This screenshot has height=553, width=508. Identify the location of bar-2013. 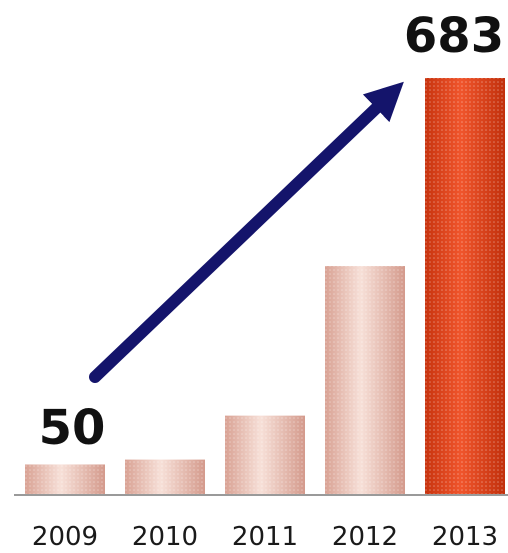
(465, 286).